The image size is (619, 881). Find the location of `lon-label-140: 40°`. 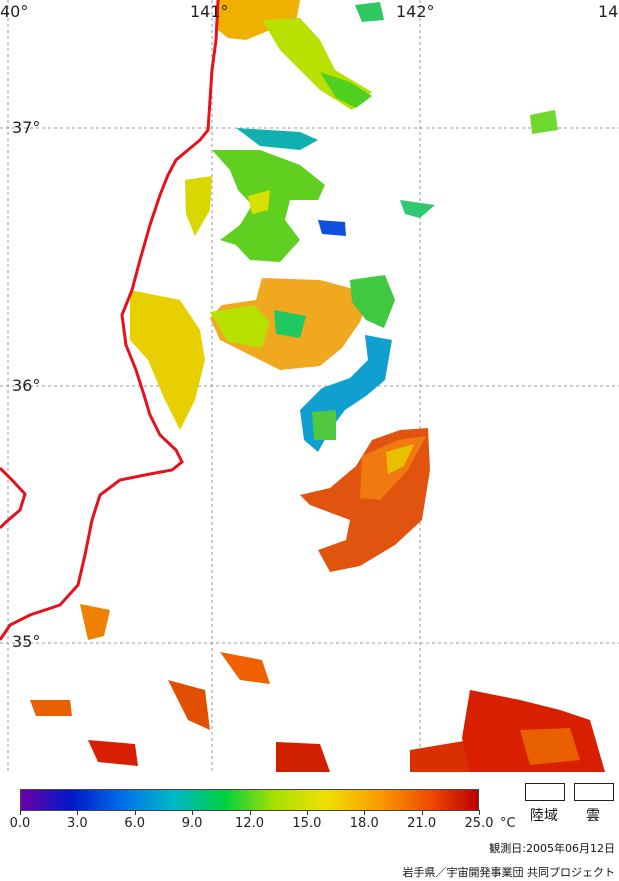

lon-label-140: 40° is located at coordinates (14, 11).